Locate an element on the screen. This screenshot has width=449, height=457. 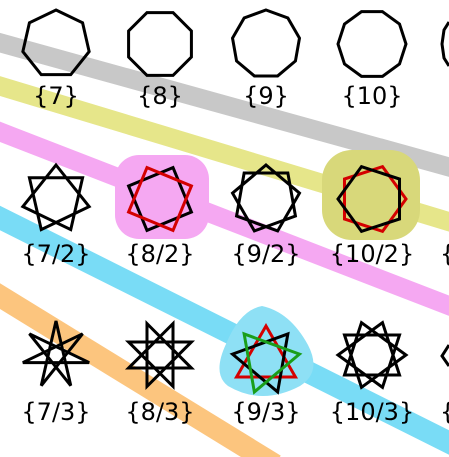
label-7: {7} is located at coordinates (56, 96).